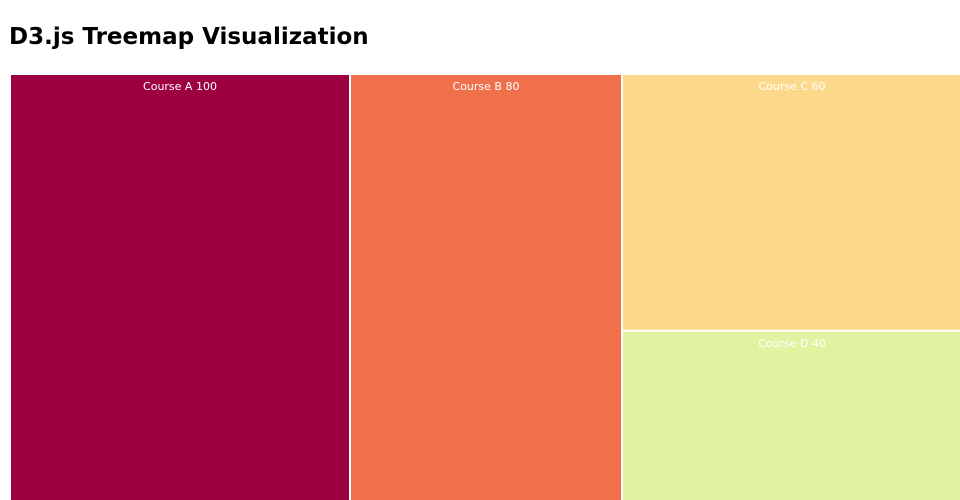 The image size is (960, 500). I want to click on treemap-label-course-b: Course B 80, so click(486, 86).